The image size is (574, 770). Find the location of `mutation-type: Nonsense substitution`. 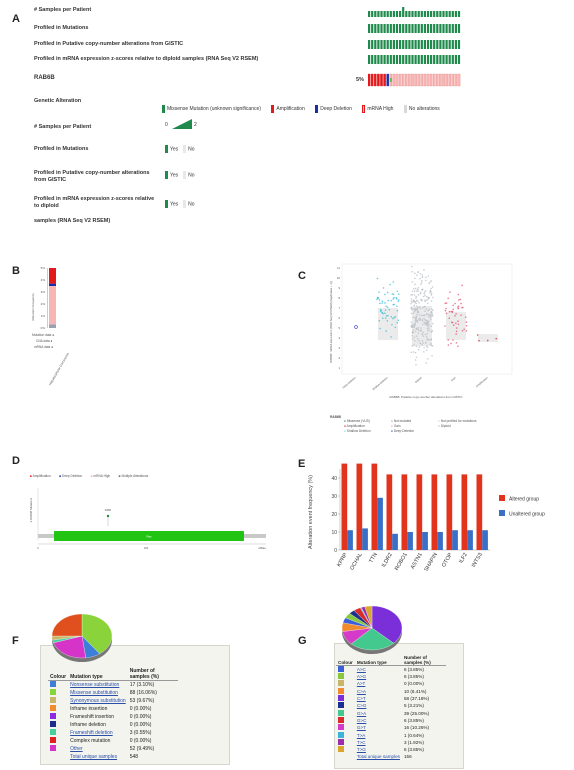

mutation-type: Nonsense substitution is located at coordinates (95, 685).